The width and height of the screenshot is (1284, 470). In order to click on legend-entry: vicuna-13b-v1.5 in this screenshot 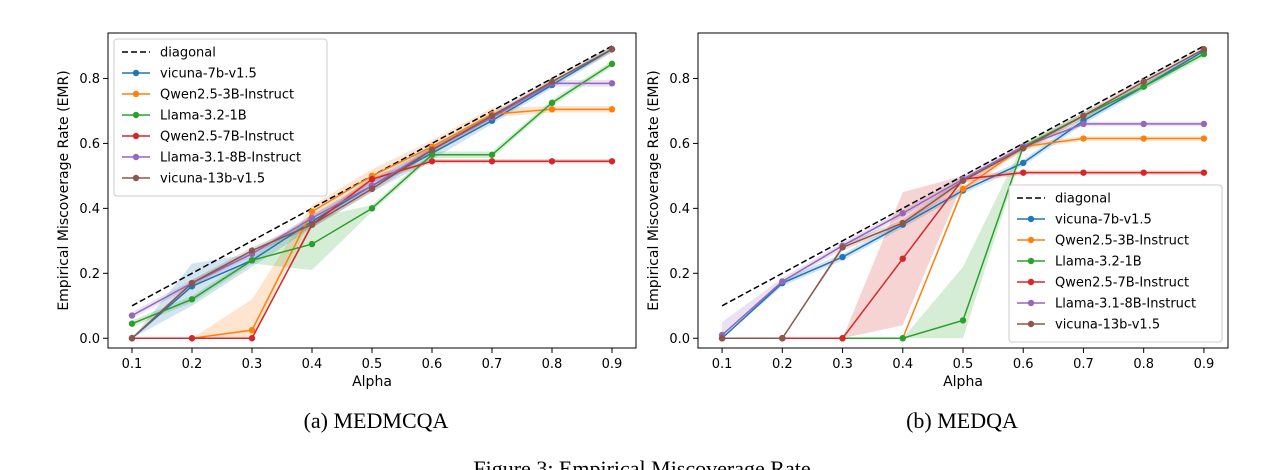, I will do `click(212, 179)`.